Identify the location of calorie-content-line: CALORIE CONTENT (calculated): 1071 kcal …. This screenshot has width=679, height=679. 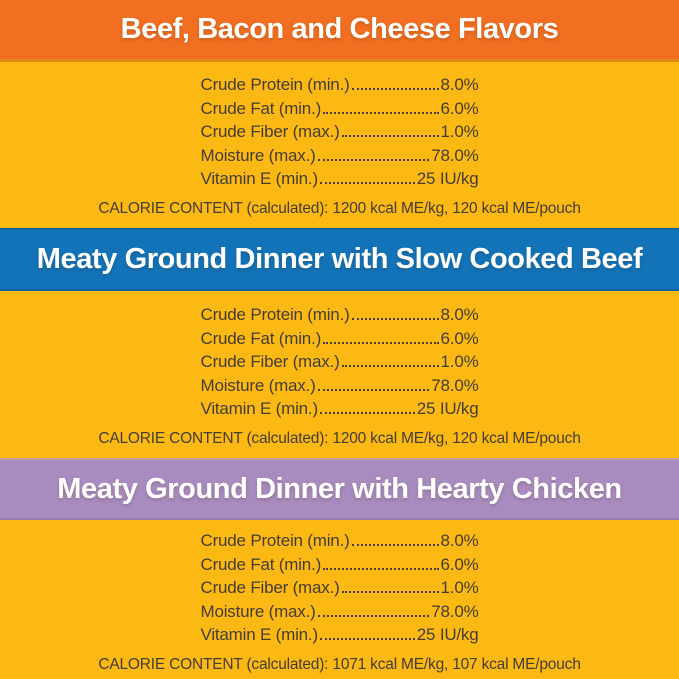
(339, 664).